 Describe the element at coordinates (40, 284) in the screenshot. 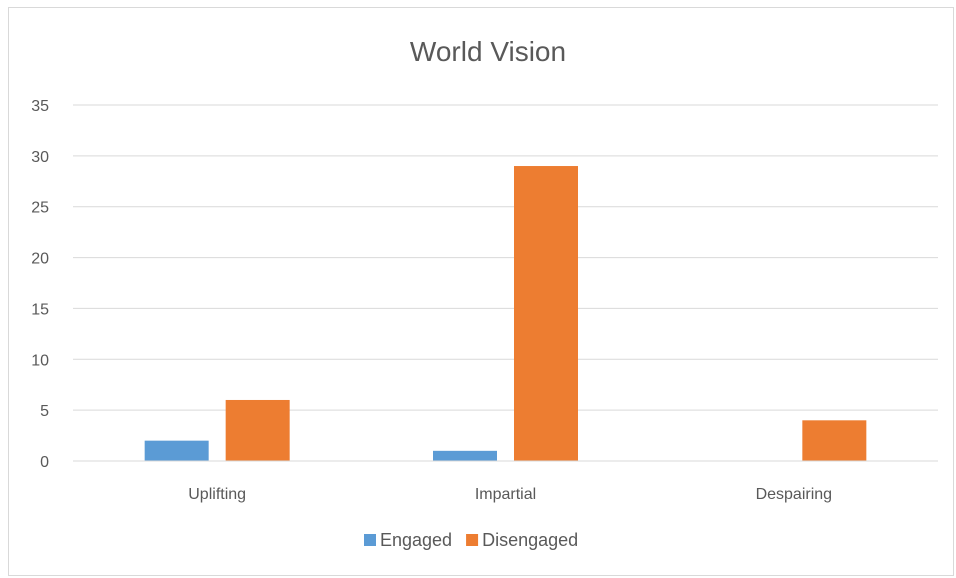

I see `y-axis-ticks: 0 5 10 15 20 25 30 35` at that location.